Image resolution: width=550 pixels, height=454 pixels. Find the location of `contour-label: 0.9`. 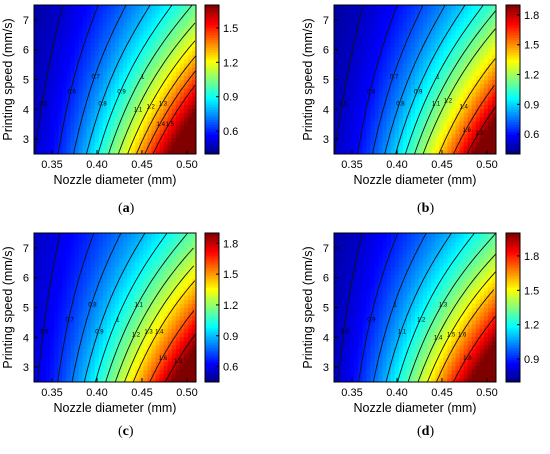

contour-label: 0.9 is located at coordinates (99, 332).